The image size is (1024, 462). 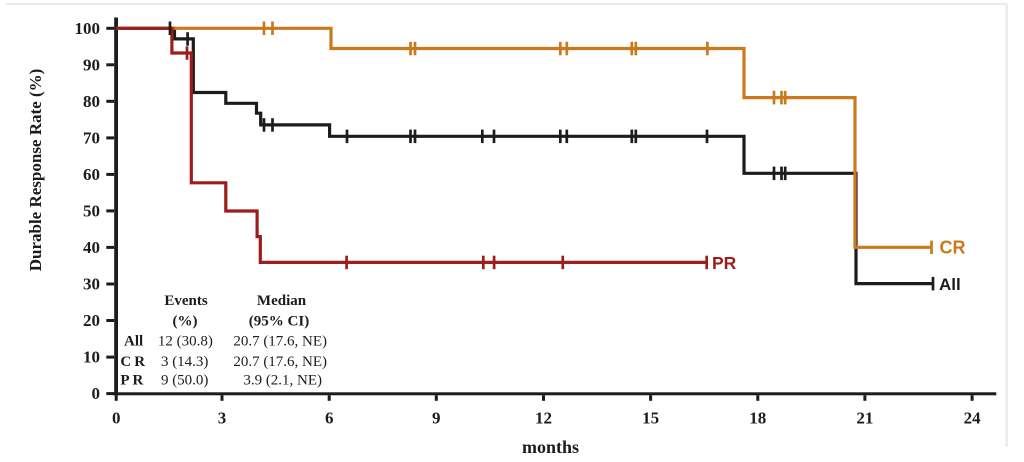 What do you see at coordinates (864, 418) in the screenshot?
I see `svg-text: 21` at bounding box center [864, 418].